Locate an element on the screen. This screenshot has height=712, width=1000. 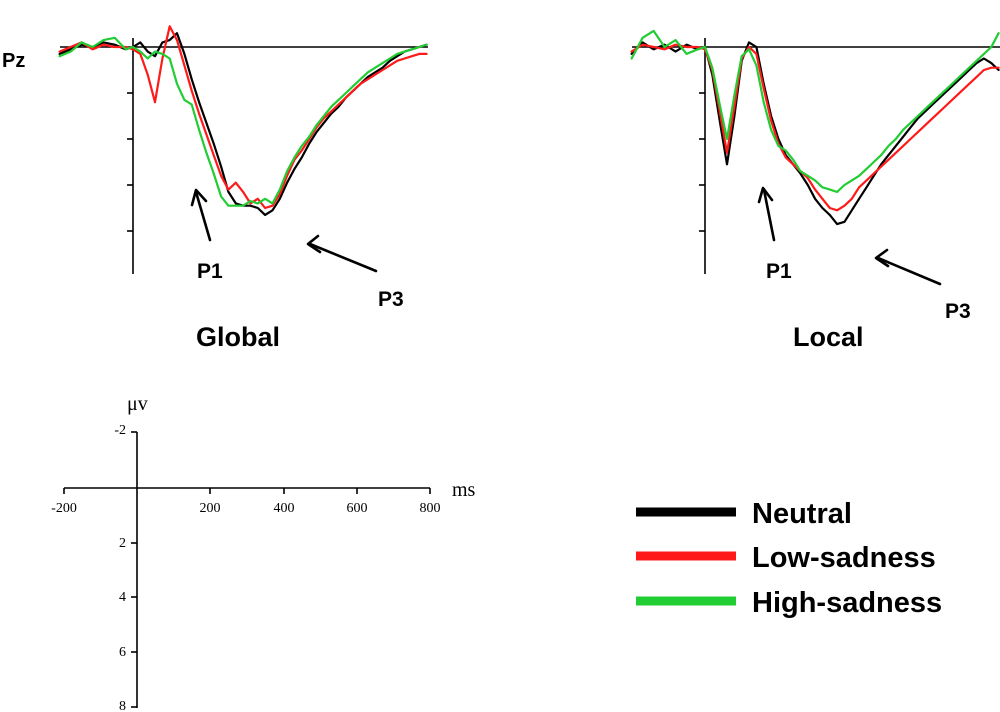
x-tick-label: 600 is located at coordinates (357, 508).